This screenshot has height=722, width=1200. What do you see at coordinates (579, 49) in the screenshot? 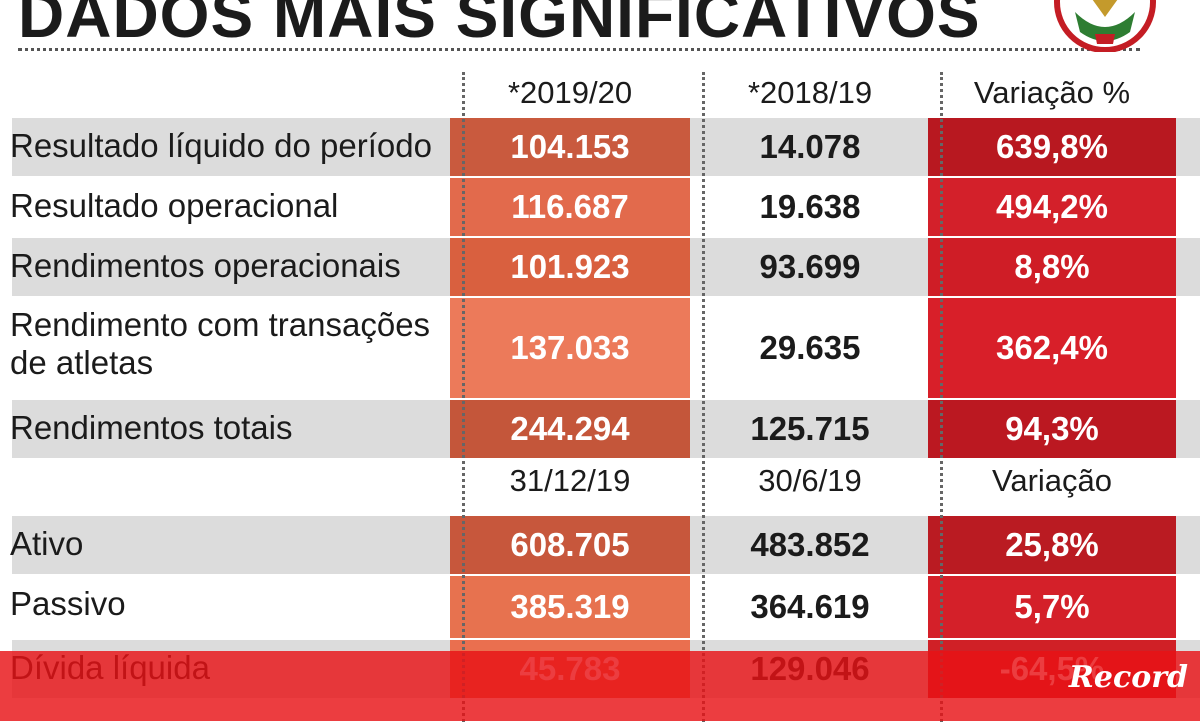
I see `title-divider` at bounding box center [579, 49].